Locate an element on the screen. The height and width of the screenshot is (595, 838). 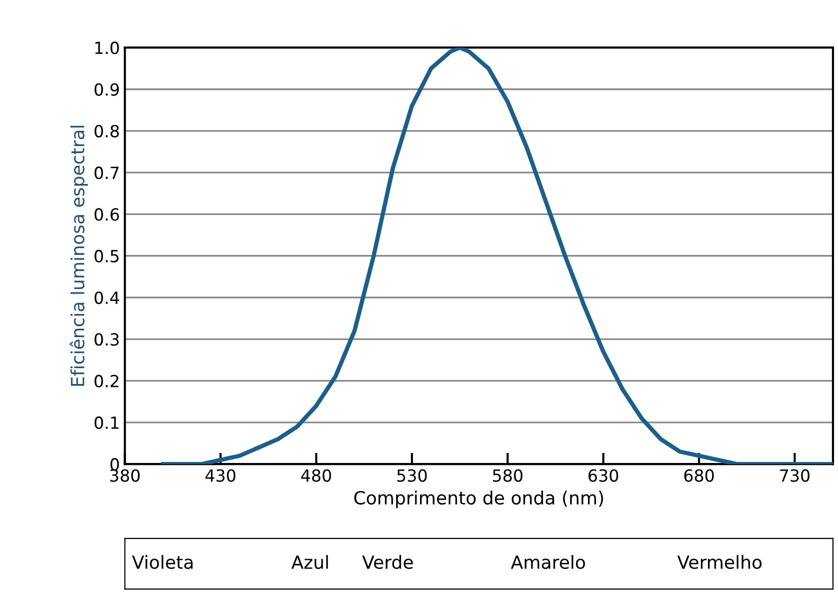
y-tick-label: 0.7 is located at coordinates (106, 173).